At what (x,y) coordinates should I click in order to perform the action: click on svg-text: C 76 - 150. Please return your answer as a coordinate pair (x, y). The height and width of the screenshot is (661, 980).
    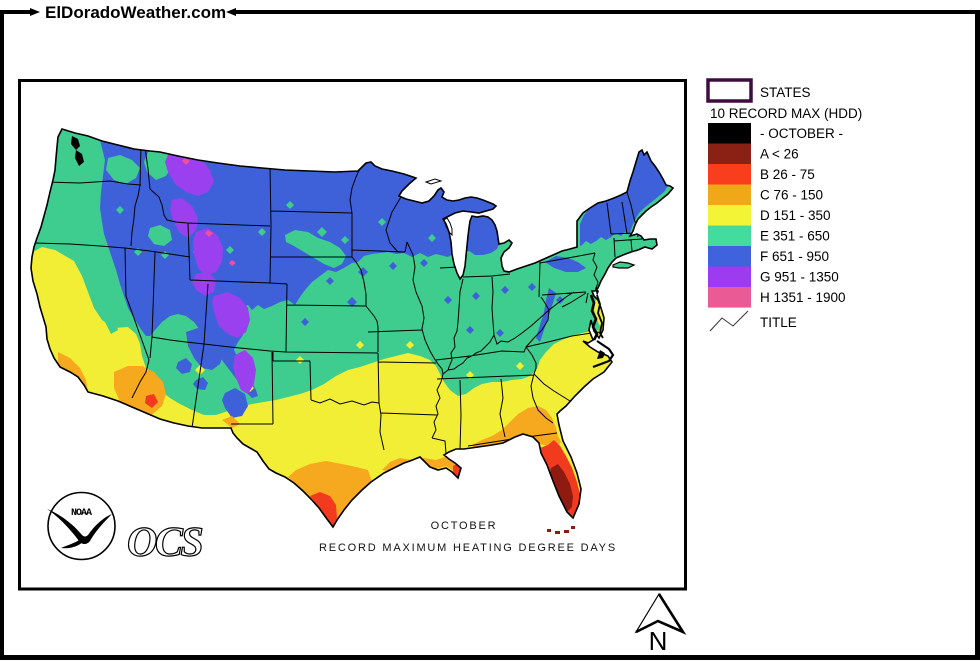
    Looking at the image, I should click on (791, 195).